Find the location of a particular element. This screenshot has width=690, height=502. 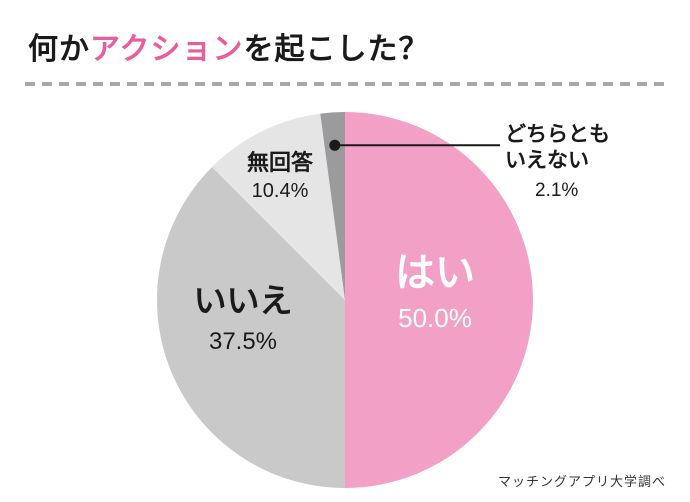

slice-label-yes: はい 50.0% is located at coordinates (435, 292).